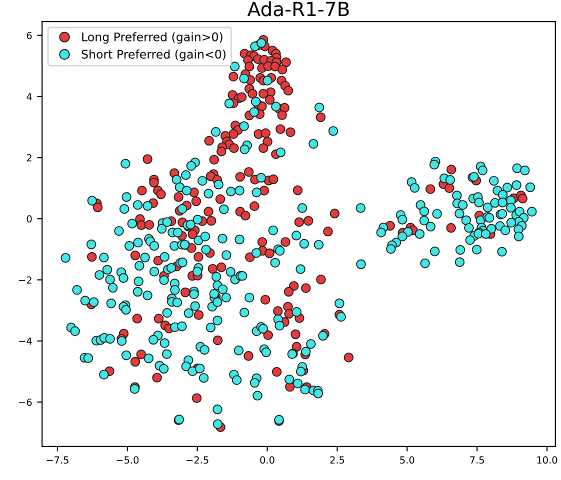 The width and height of the screenshot is (561, 480). Describe the element at coordinates (127, 460) in the screenshot. I see `x-tick-label: −5.0` at that location.